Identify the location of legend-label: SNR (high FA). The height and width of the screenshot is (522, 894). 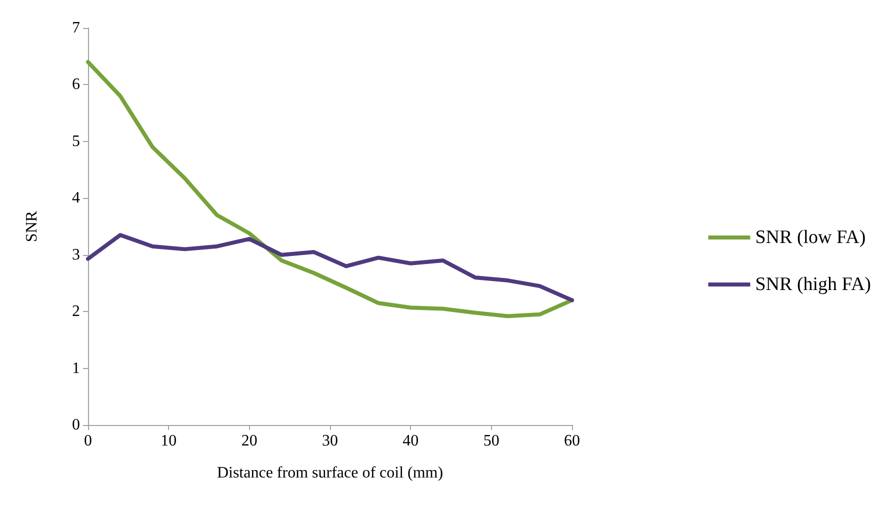
(813, 284).